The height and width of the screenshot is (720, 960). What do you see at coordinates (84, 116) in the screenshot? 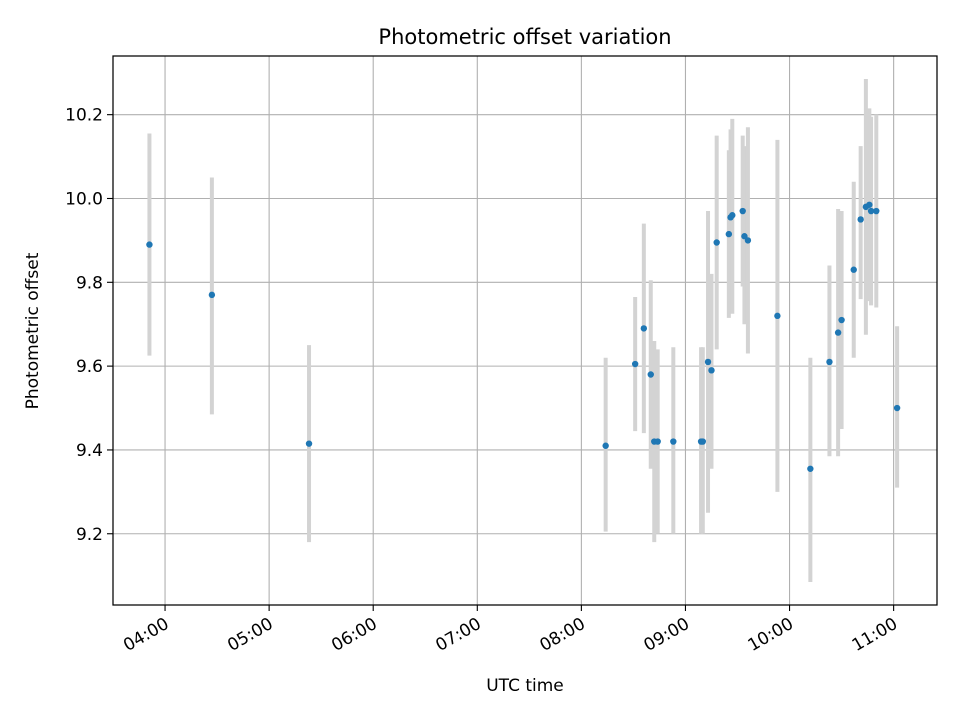
I see `y-tick-label: 10.2` at bounding box center [84, 116].